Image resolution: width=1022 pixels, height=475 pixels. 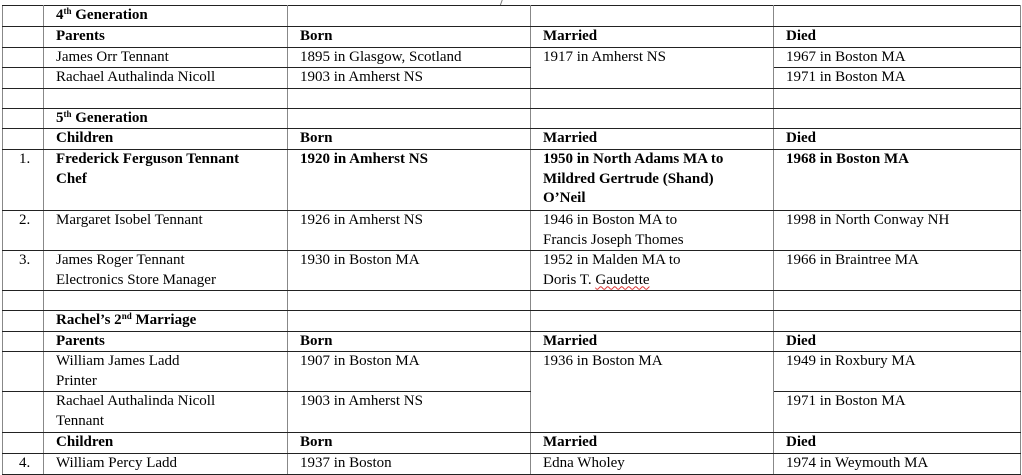 What do you see at coordinates (23, 230) in the screenshot?
I see `row-number: 2.` at bounding box center [23, 230].